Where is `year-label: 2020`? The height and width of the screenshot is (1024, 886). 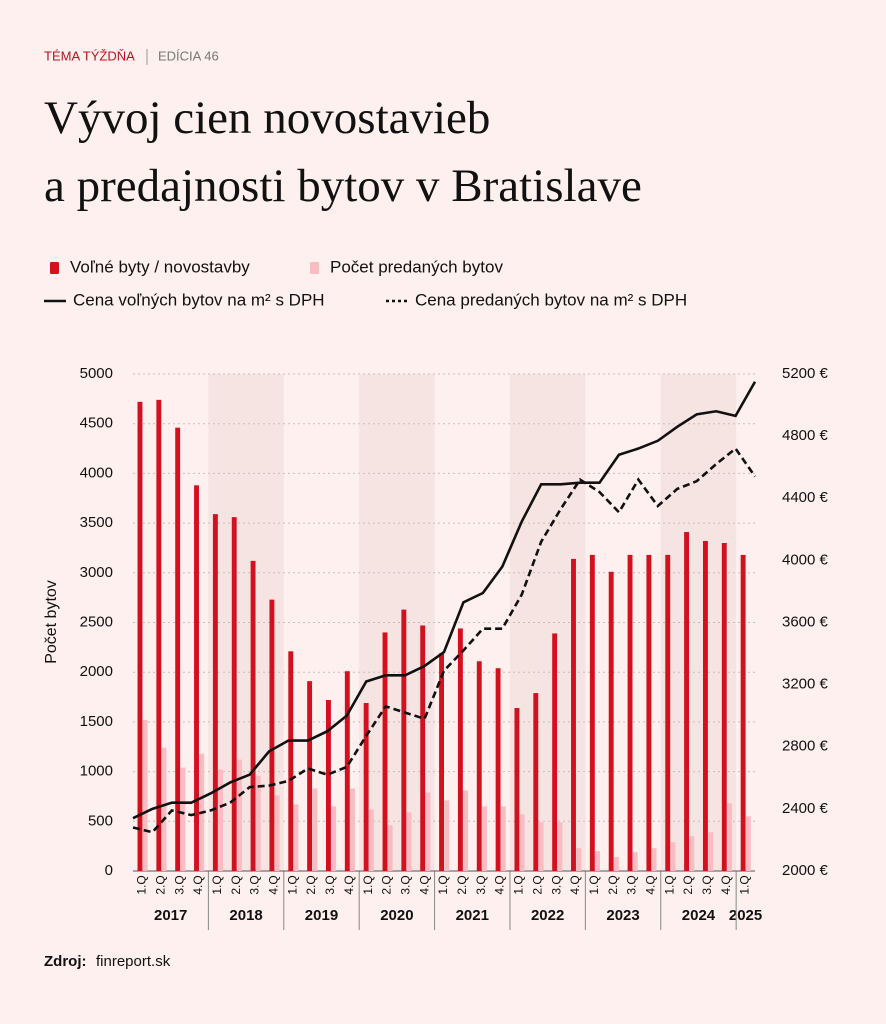 year-label: 2020 is located at coordinates (396, 915).